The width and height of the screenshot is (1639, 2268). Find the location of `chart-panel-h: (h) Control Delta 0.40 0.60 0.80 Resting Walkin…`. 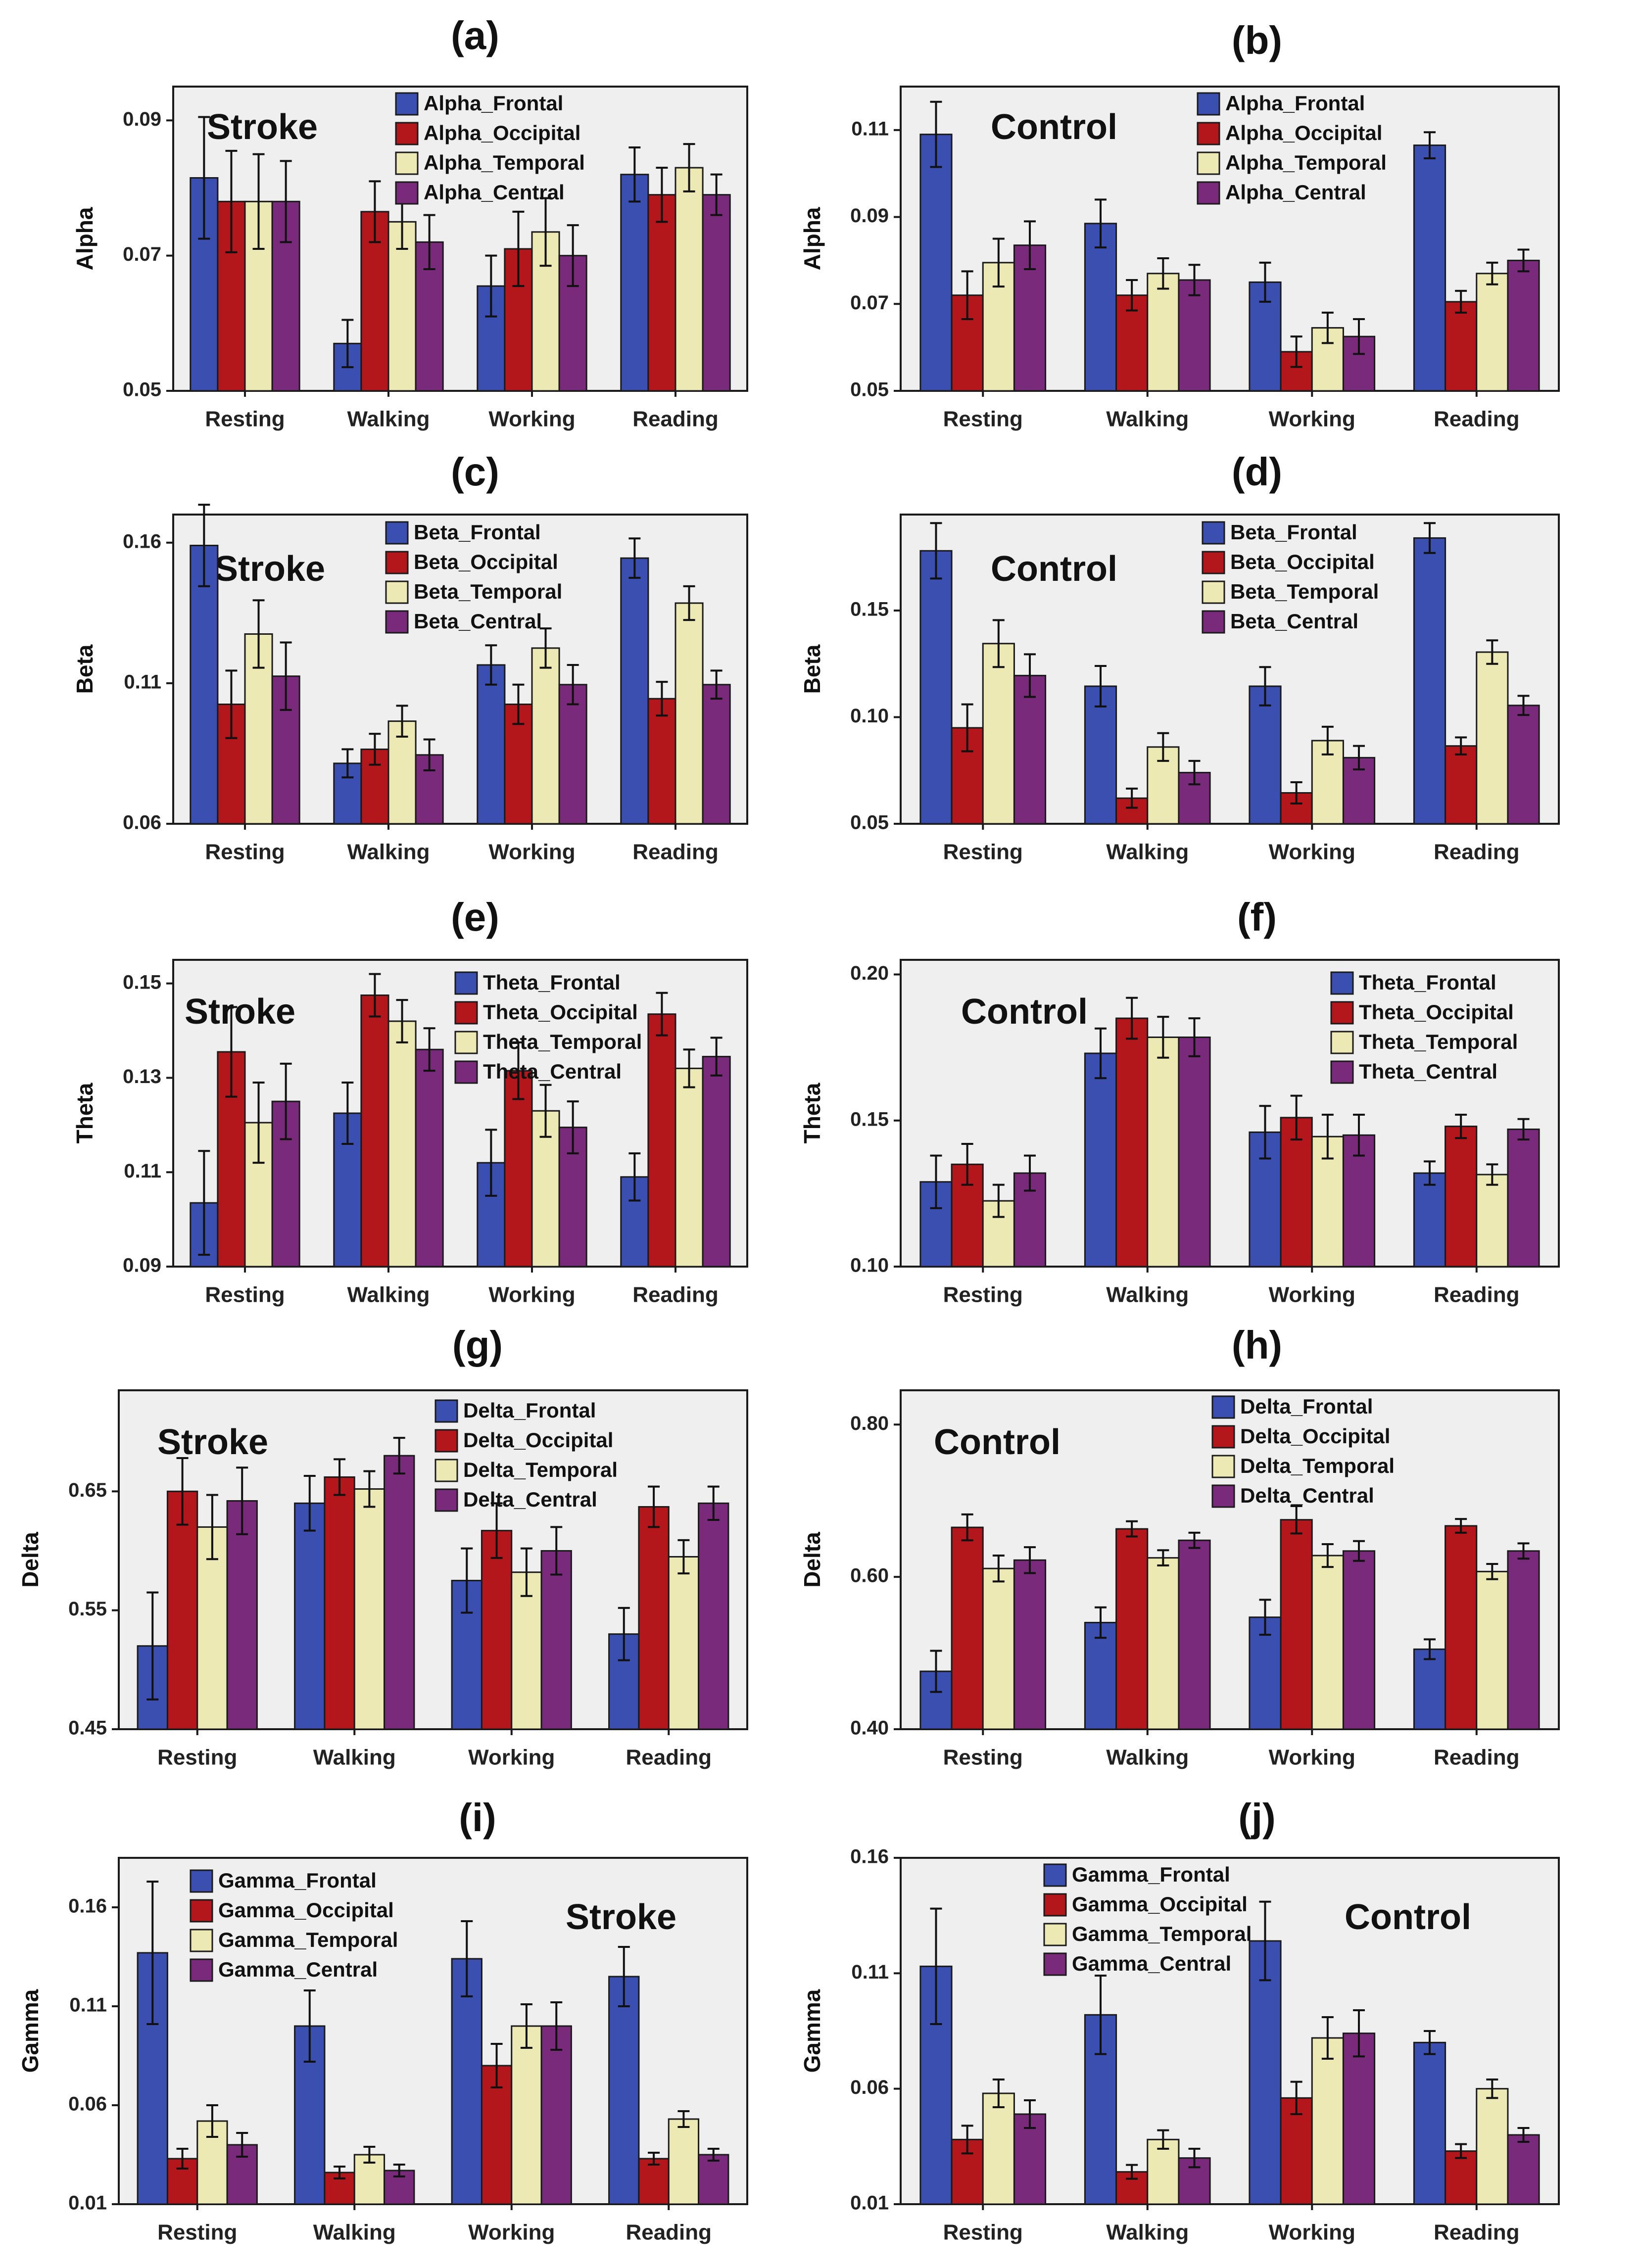

chart-panel-h: (h) Control Delta 0.40 0.60 0.80 Resting Walkin… is located at coordinates (1179, 1547).